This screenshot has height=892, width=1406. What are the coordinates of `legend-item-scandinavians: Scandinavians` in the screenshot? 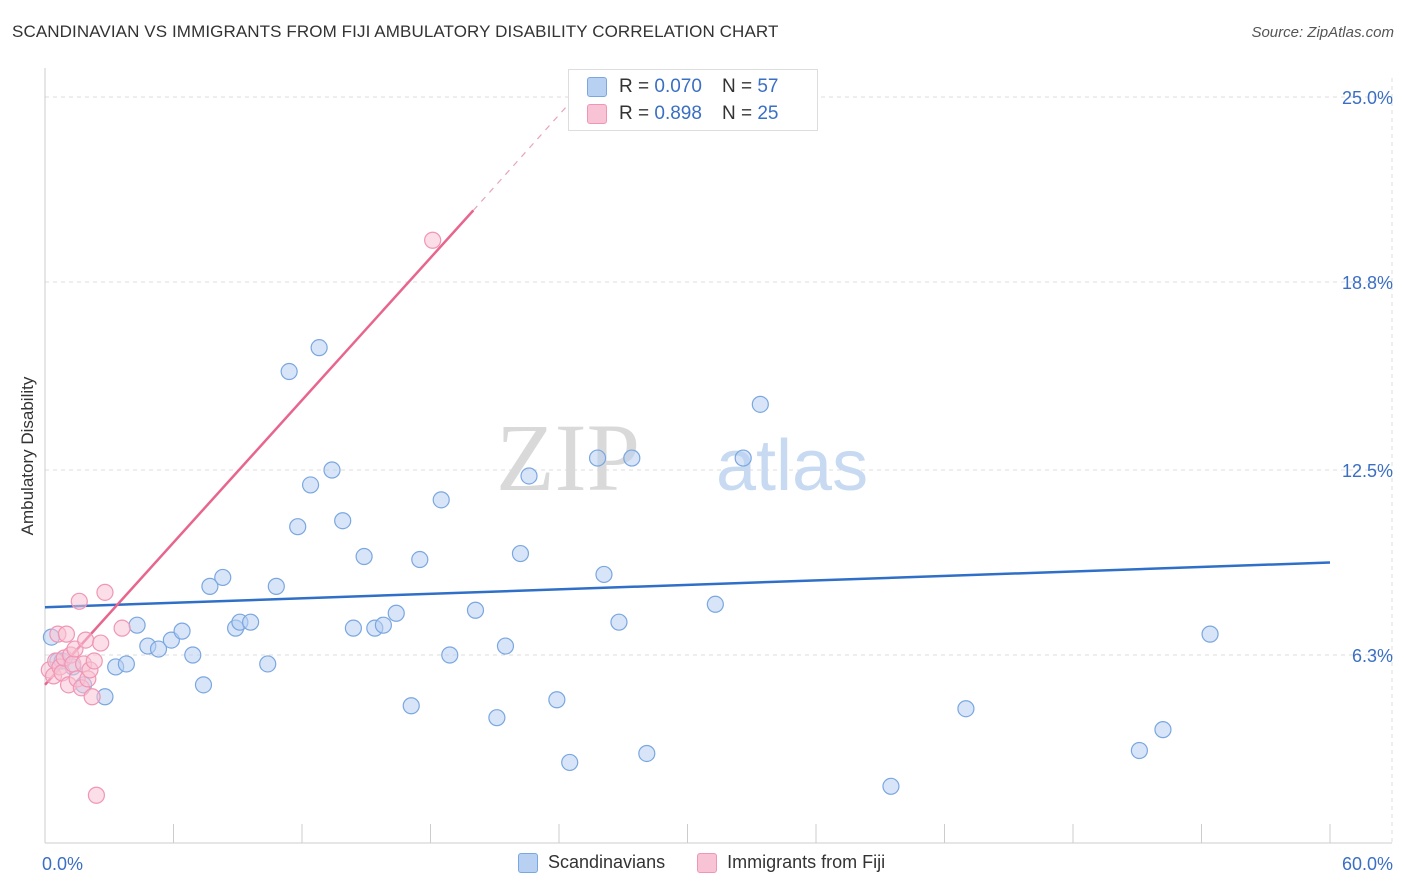 It's located at (591, 862).